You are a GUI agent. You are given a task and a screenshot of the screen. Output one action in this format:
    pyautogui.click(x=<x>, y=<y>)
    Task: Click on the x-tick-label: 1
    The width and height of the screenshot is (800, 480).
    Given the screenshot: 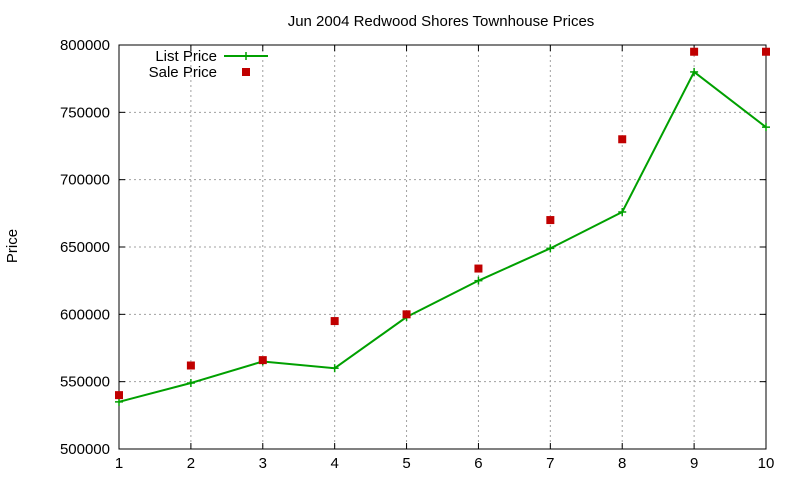 What is the action you would take?
    pyautogui.click(x=119, y=463)
    